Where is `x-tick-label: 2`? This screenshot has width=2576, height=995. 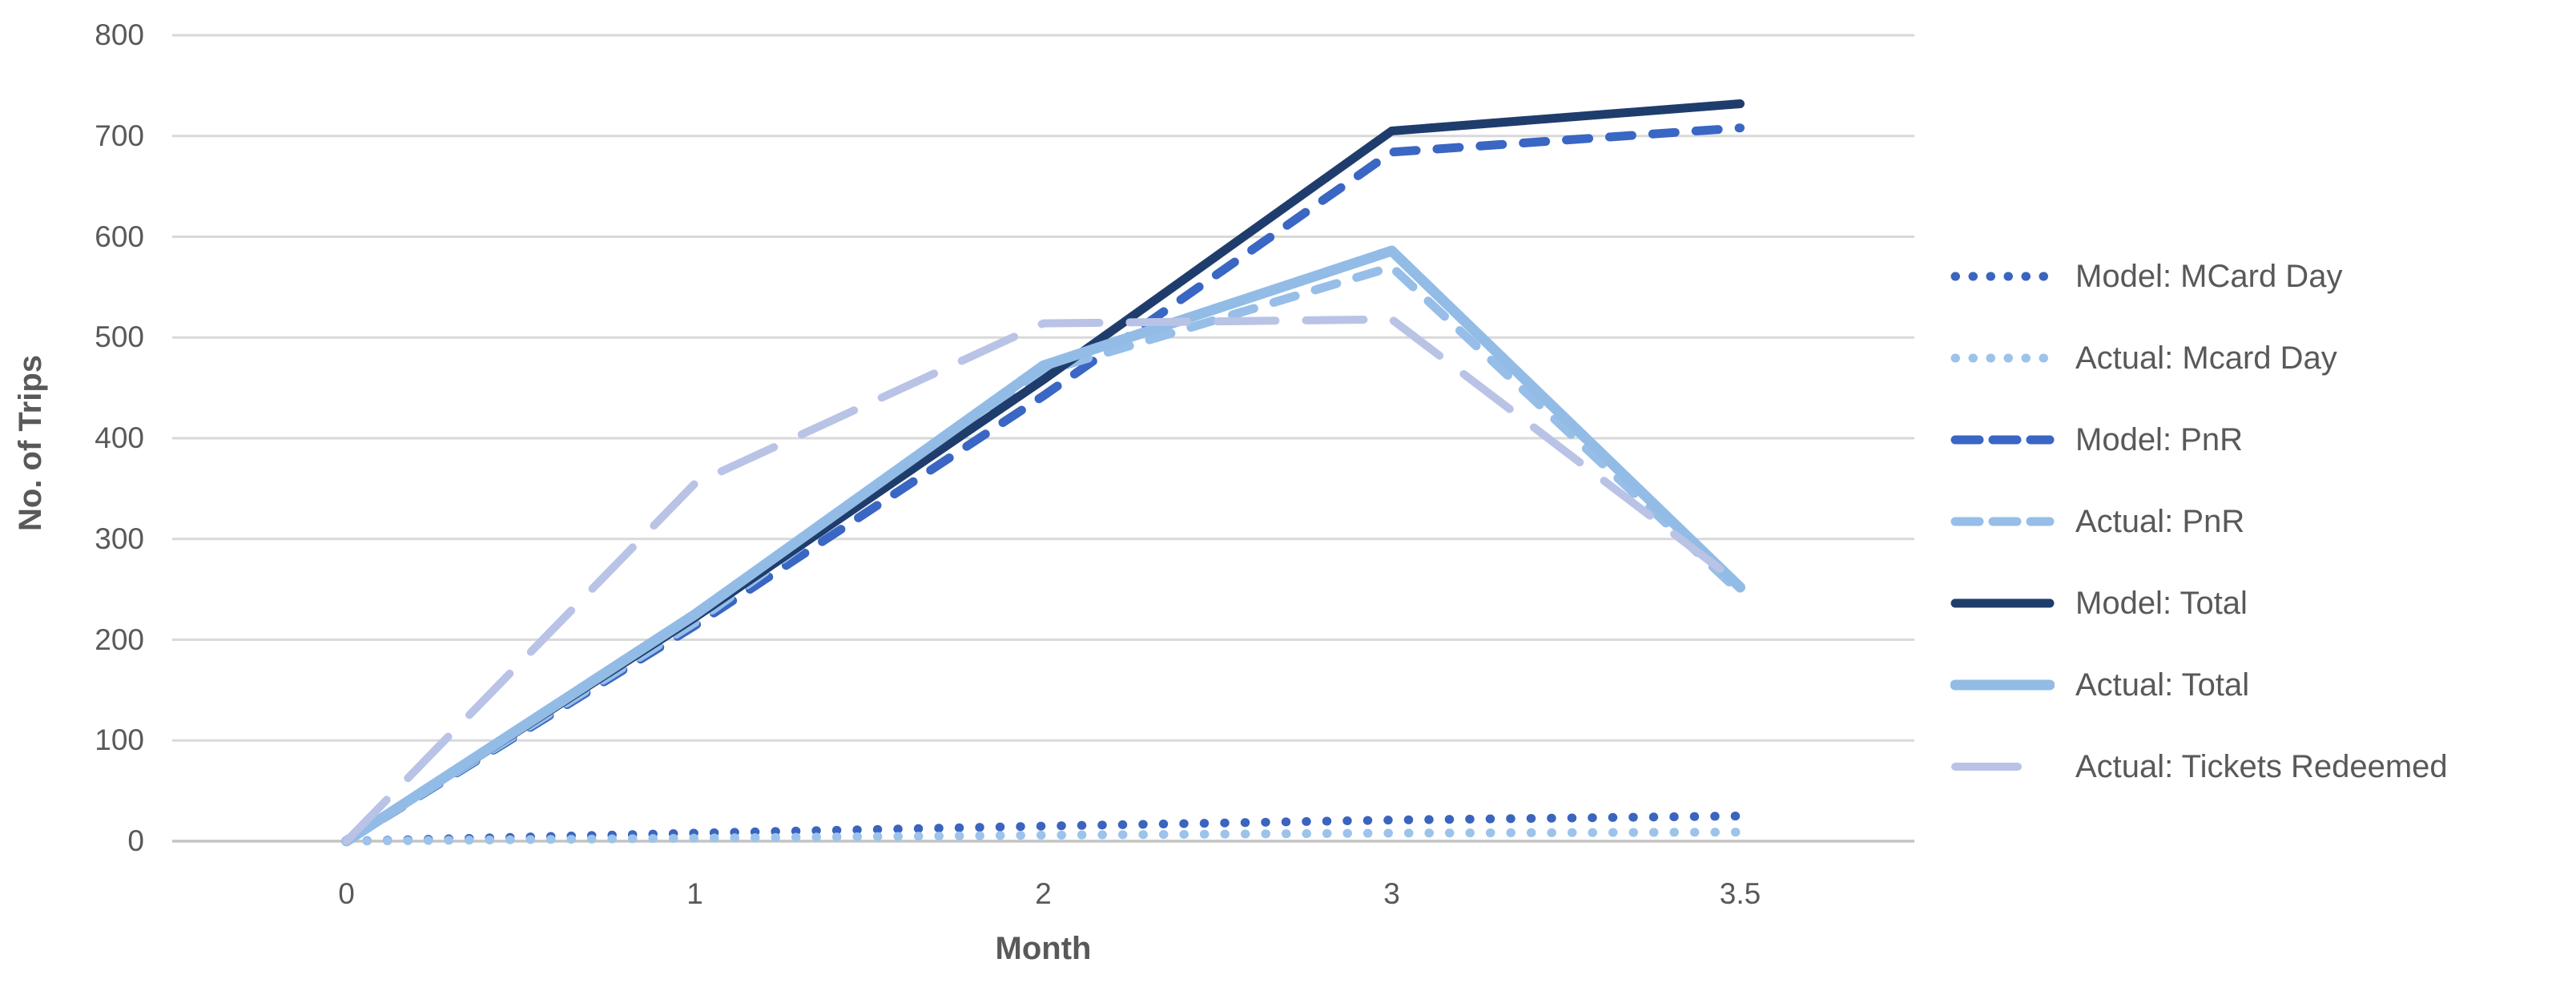
x-tick-label: 2 is located at coordinates (1043, 893).